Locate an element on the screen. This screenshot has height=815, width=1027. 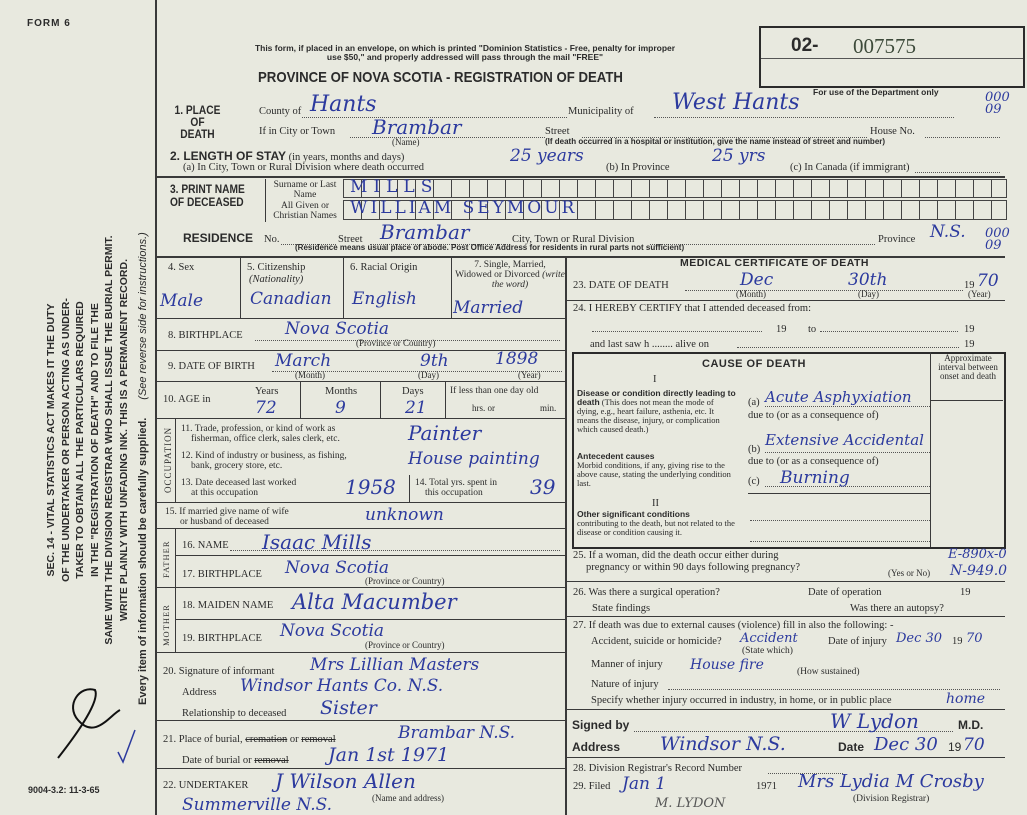
filed-label: 29. Filed is located at coordinates (592, 786).